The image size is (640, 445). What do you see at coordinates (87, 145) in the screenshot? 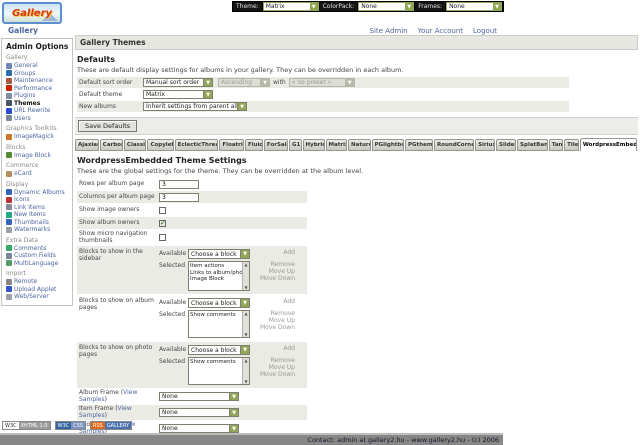
I see `tab-ajaxian: Ajaxian` at bounding box center [87, 145].